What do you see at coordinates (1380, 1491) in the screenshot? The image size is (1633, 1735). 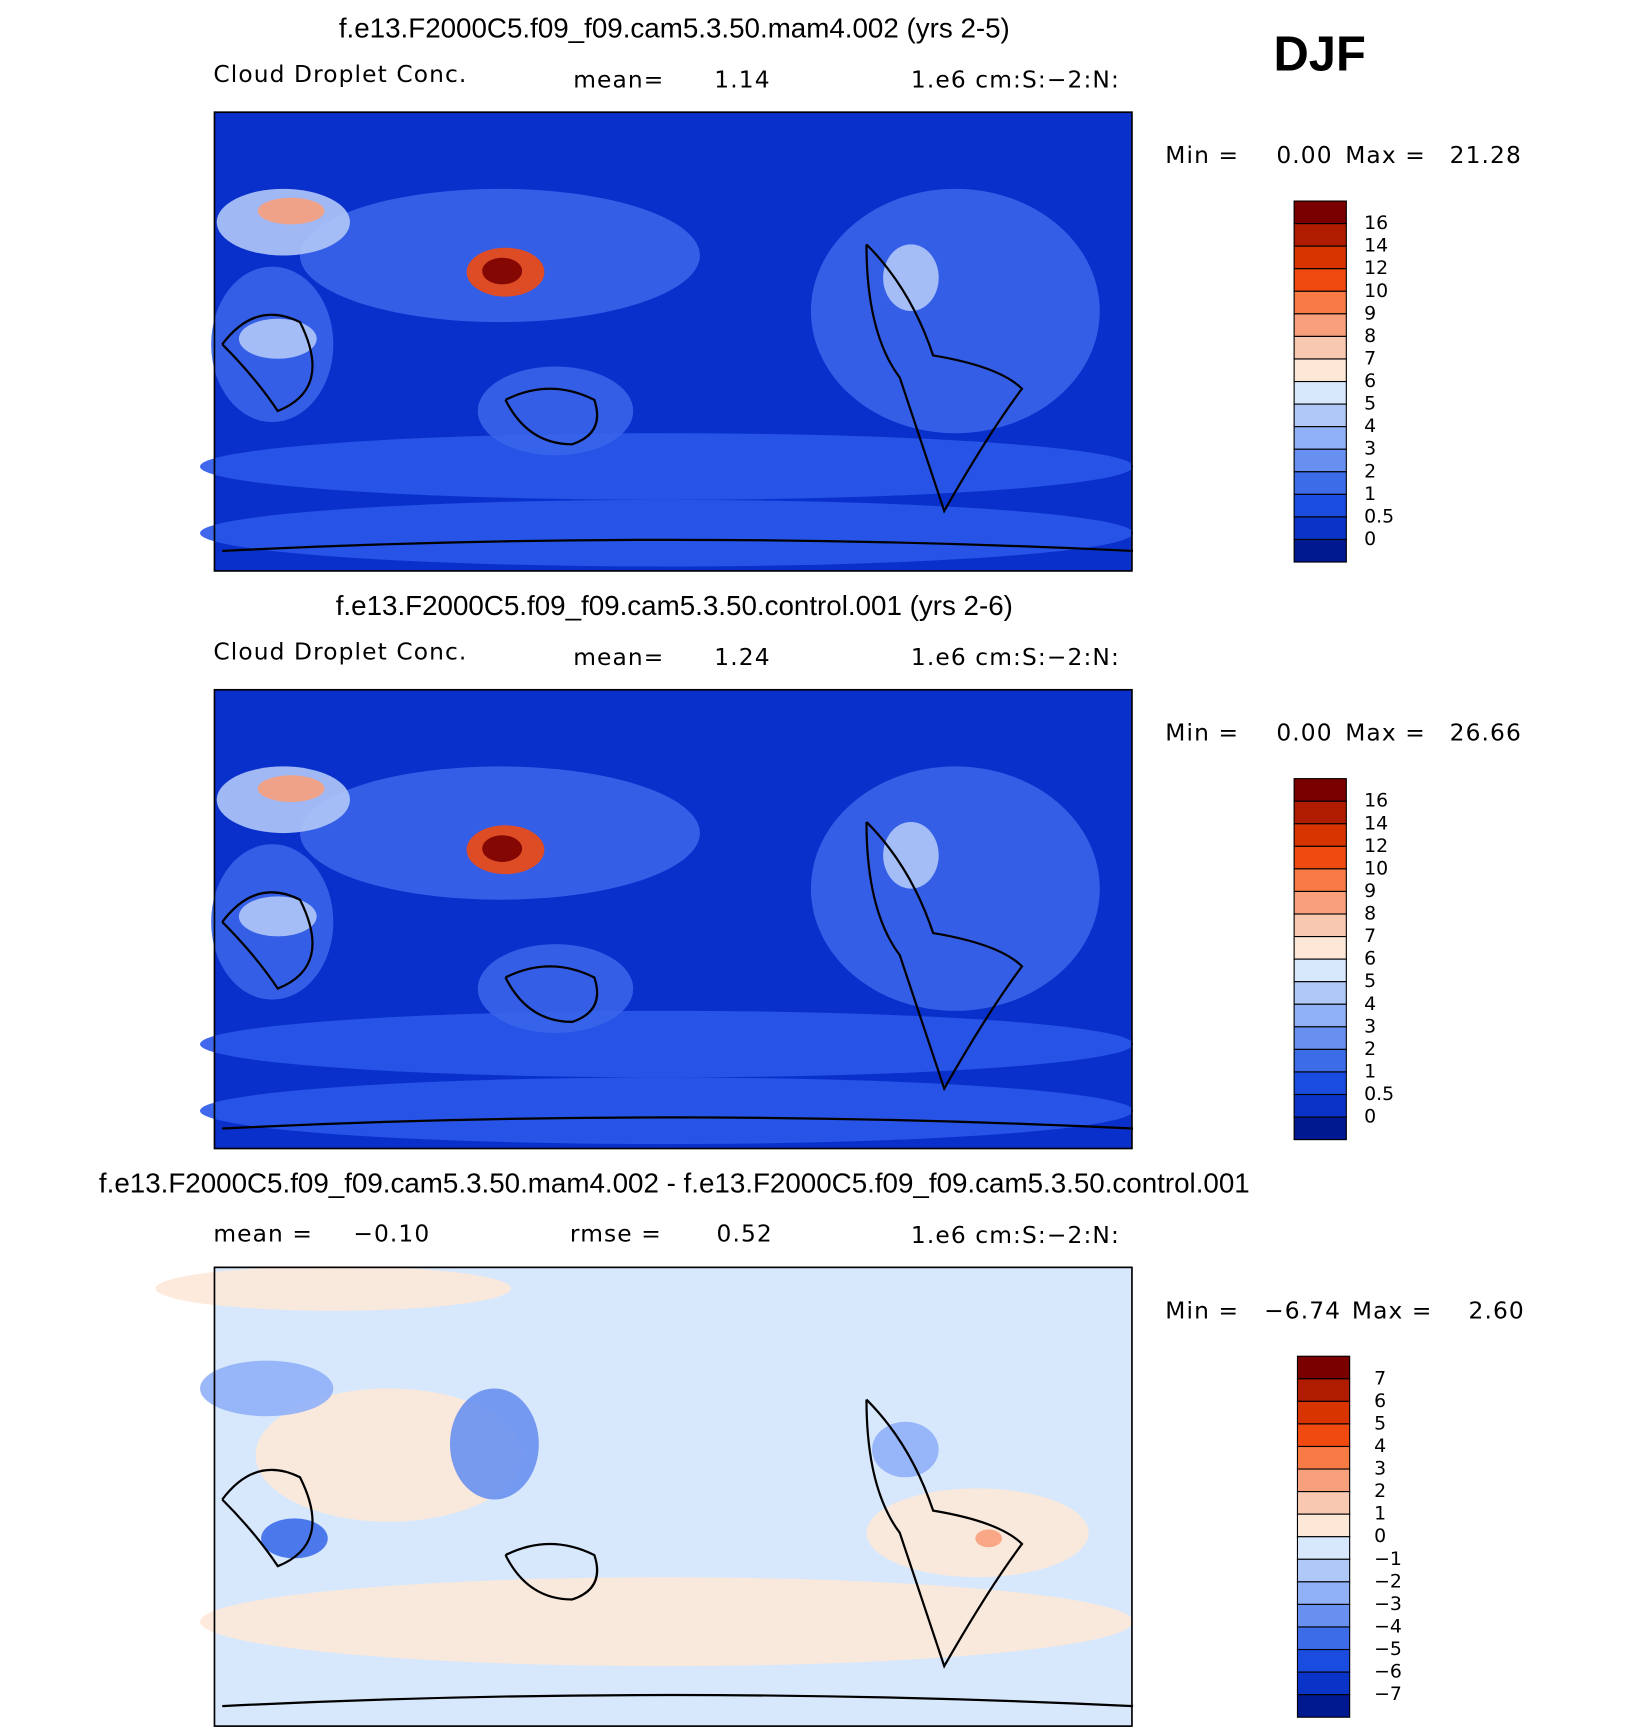 I see `colorbar-label: 2` at bounding box center [1380, 1491].